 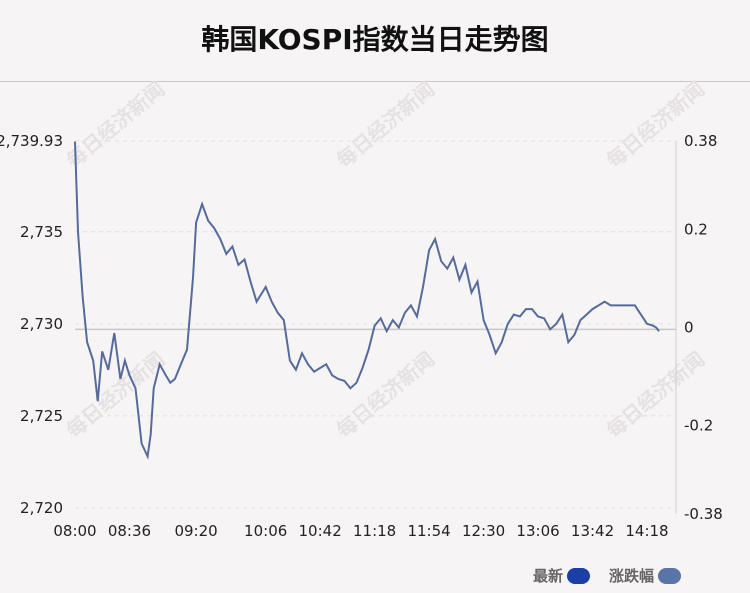 I want to click on x-tick-label: 09:20, so click(x=195, y=531).